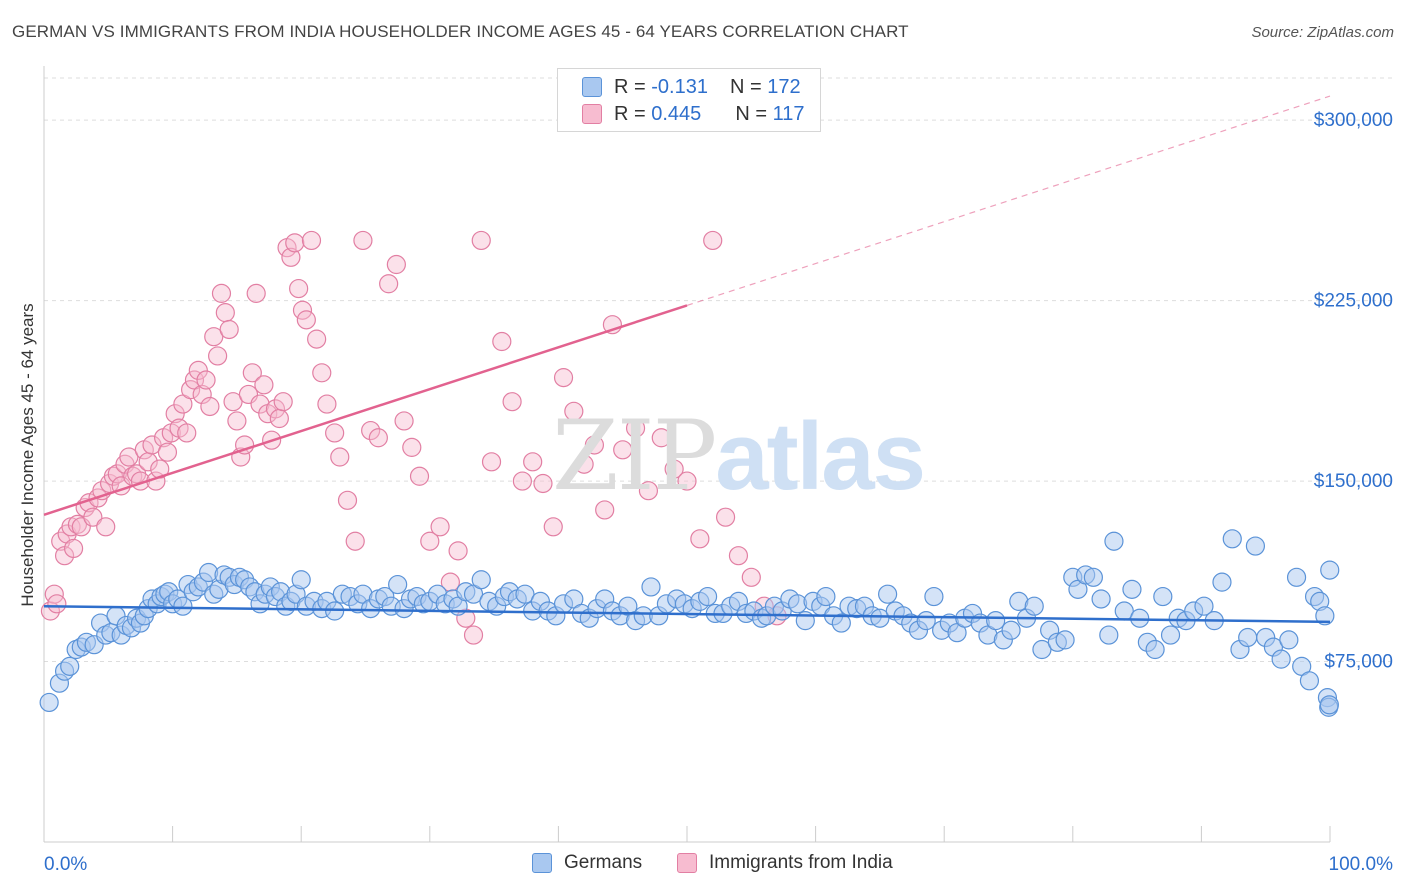  Describe the element at coordinates (65, 864) in the screenshot. I see `x-tick-label: 0.0%` at that location.